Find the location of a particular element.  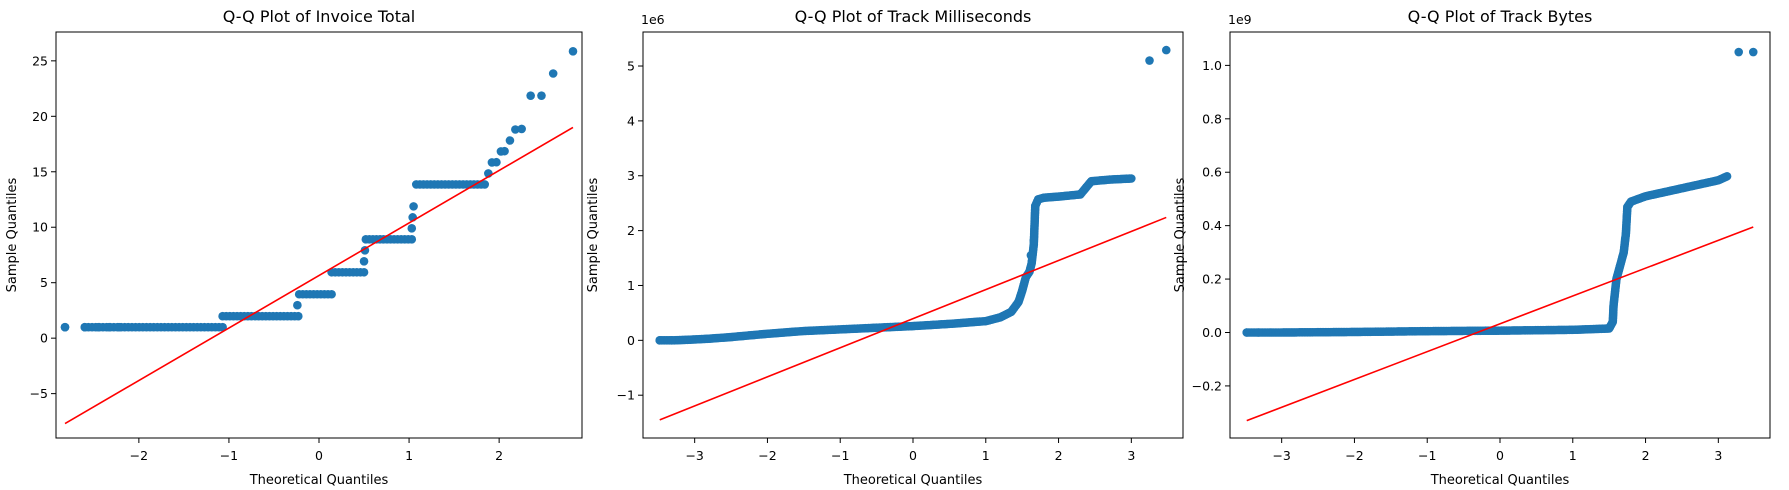

y-tick-label: 20 is located at coordinates (40, 116).